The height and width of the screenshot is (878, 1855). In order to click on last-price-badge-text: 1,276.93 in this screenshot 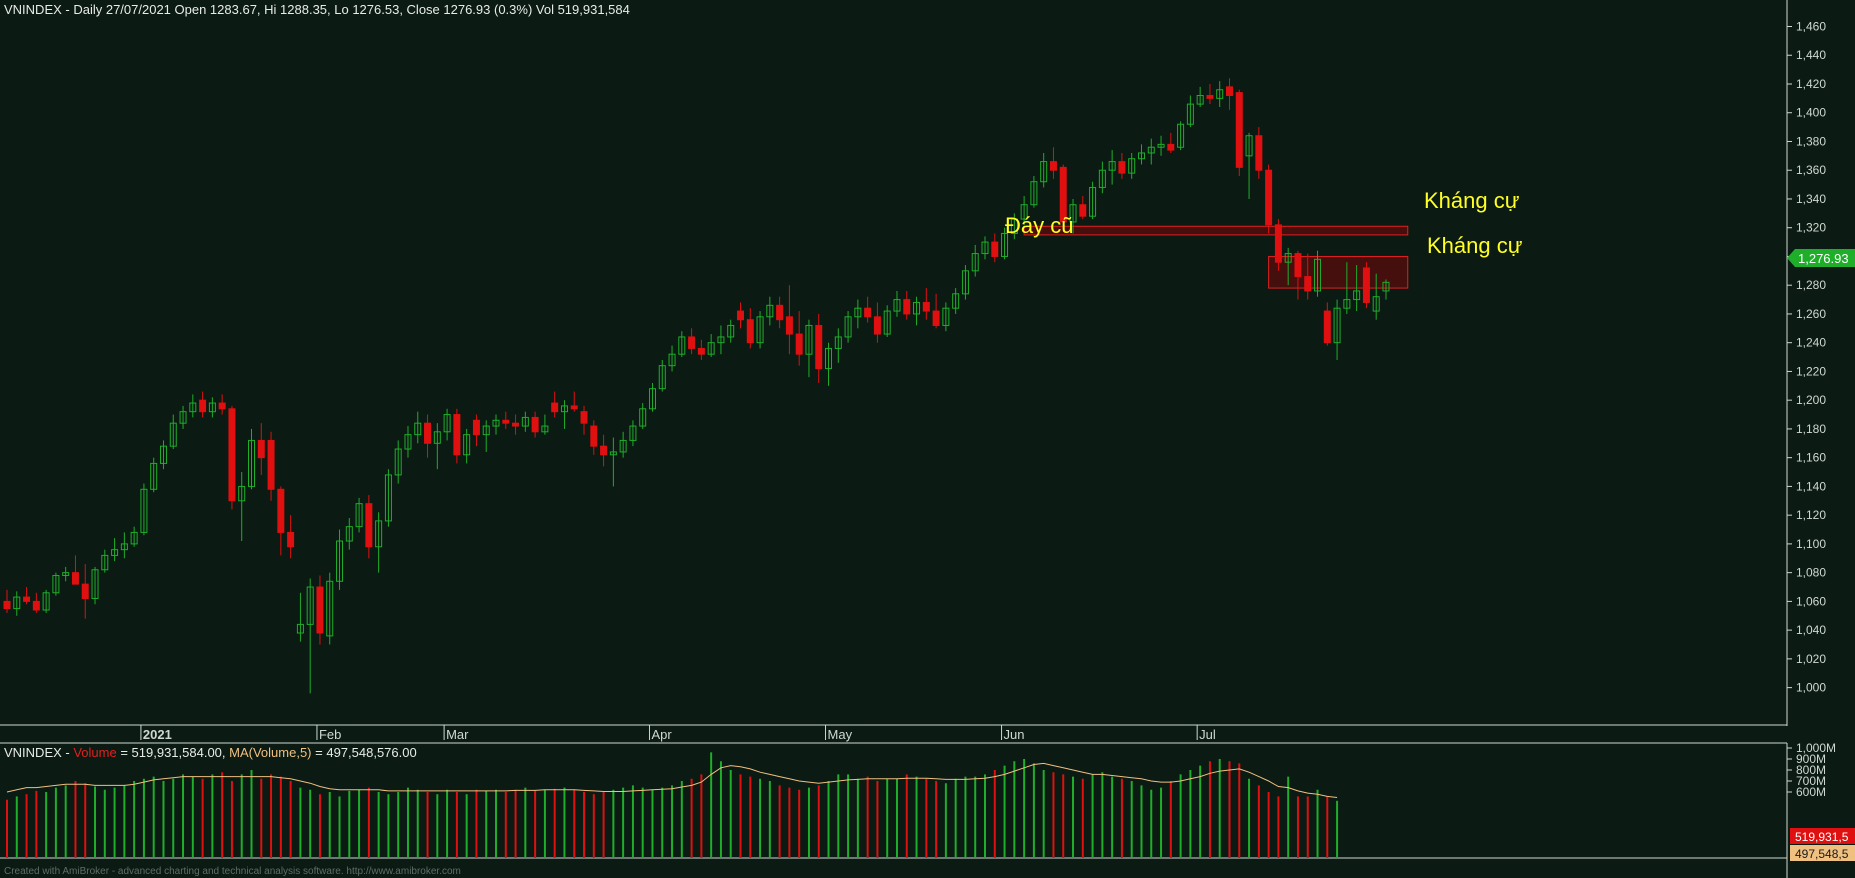, I will do `click(1823, 258)`.